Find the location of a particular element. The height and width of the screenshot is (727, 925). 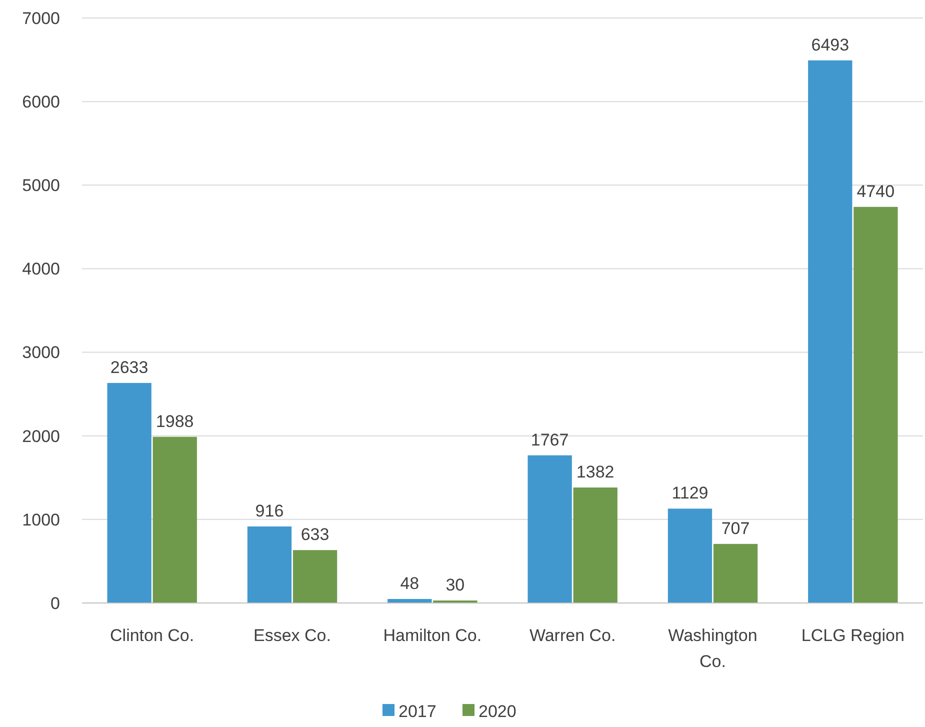

x-tick-label: LCLG Region is located at coordinates (852, 635).